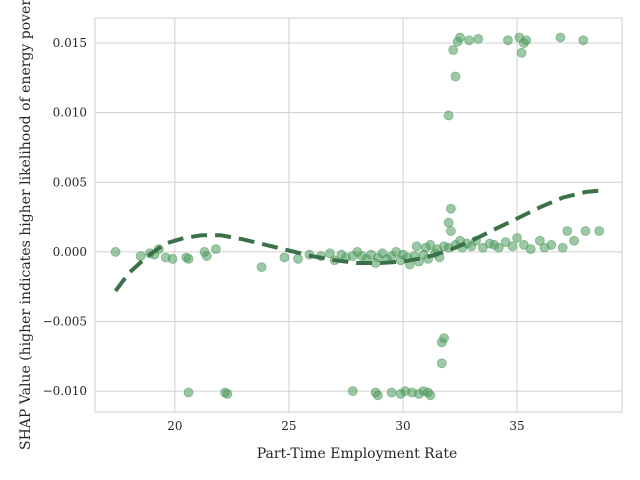 The height and width of the screenshot is (480, 640). I want to click on y-tick-labels: −0.010 −0.005 0.000 0.005 0.010 0.015, so click(65, 217).